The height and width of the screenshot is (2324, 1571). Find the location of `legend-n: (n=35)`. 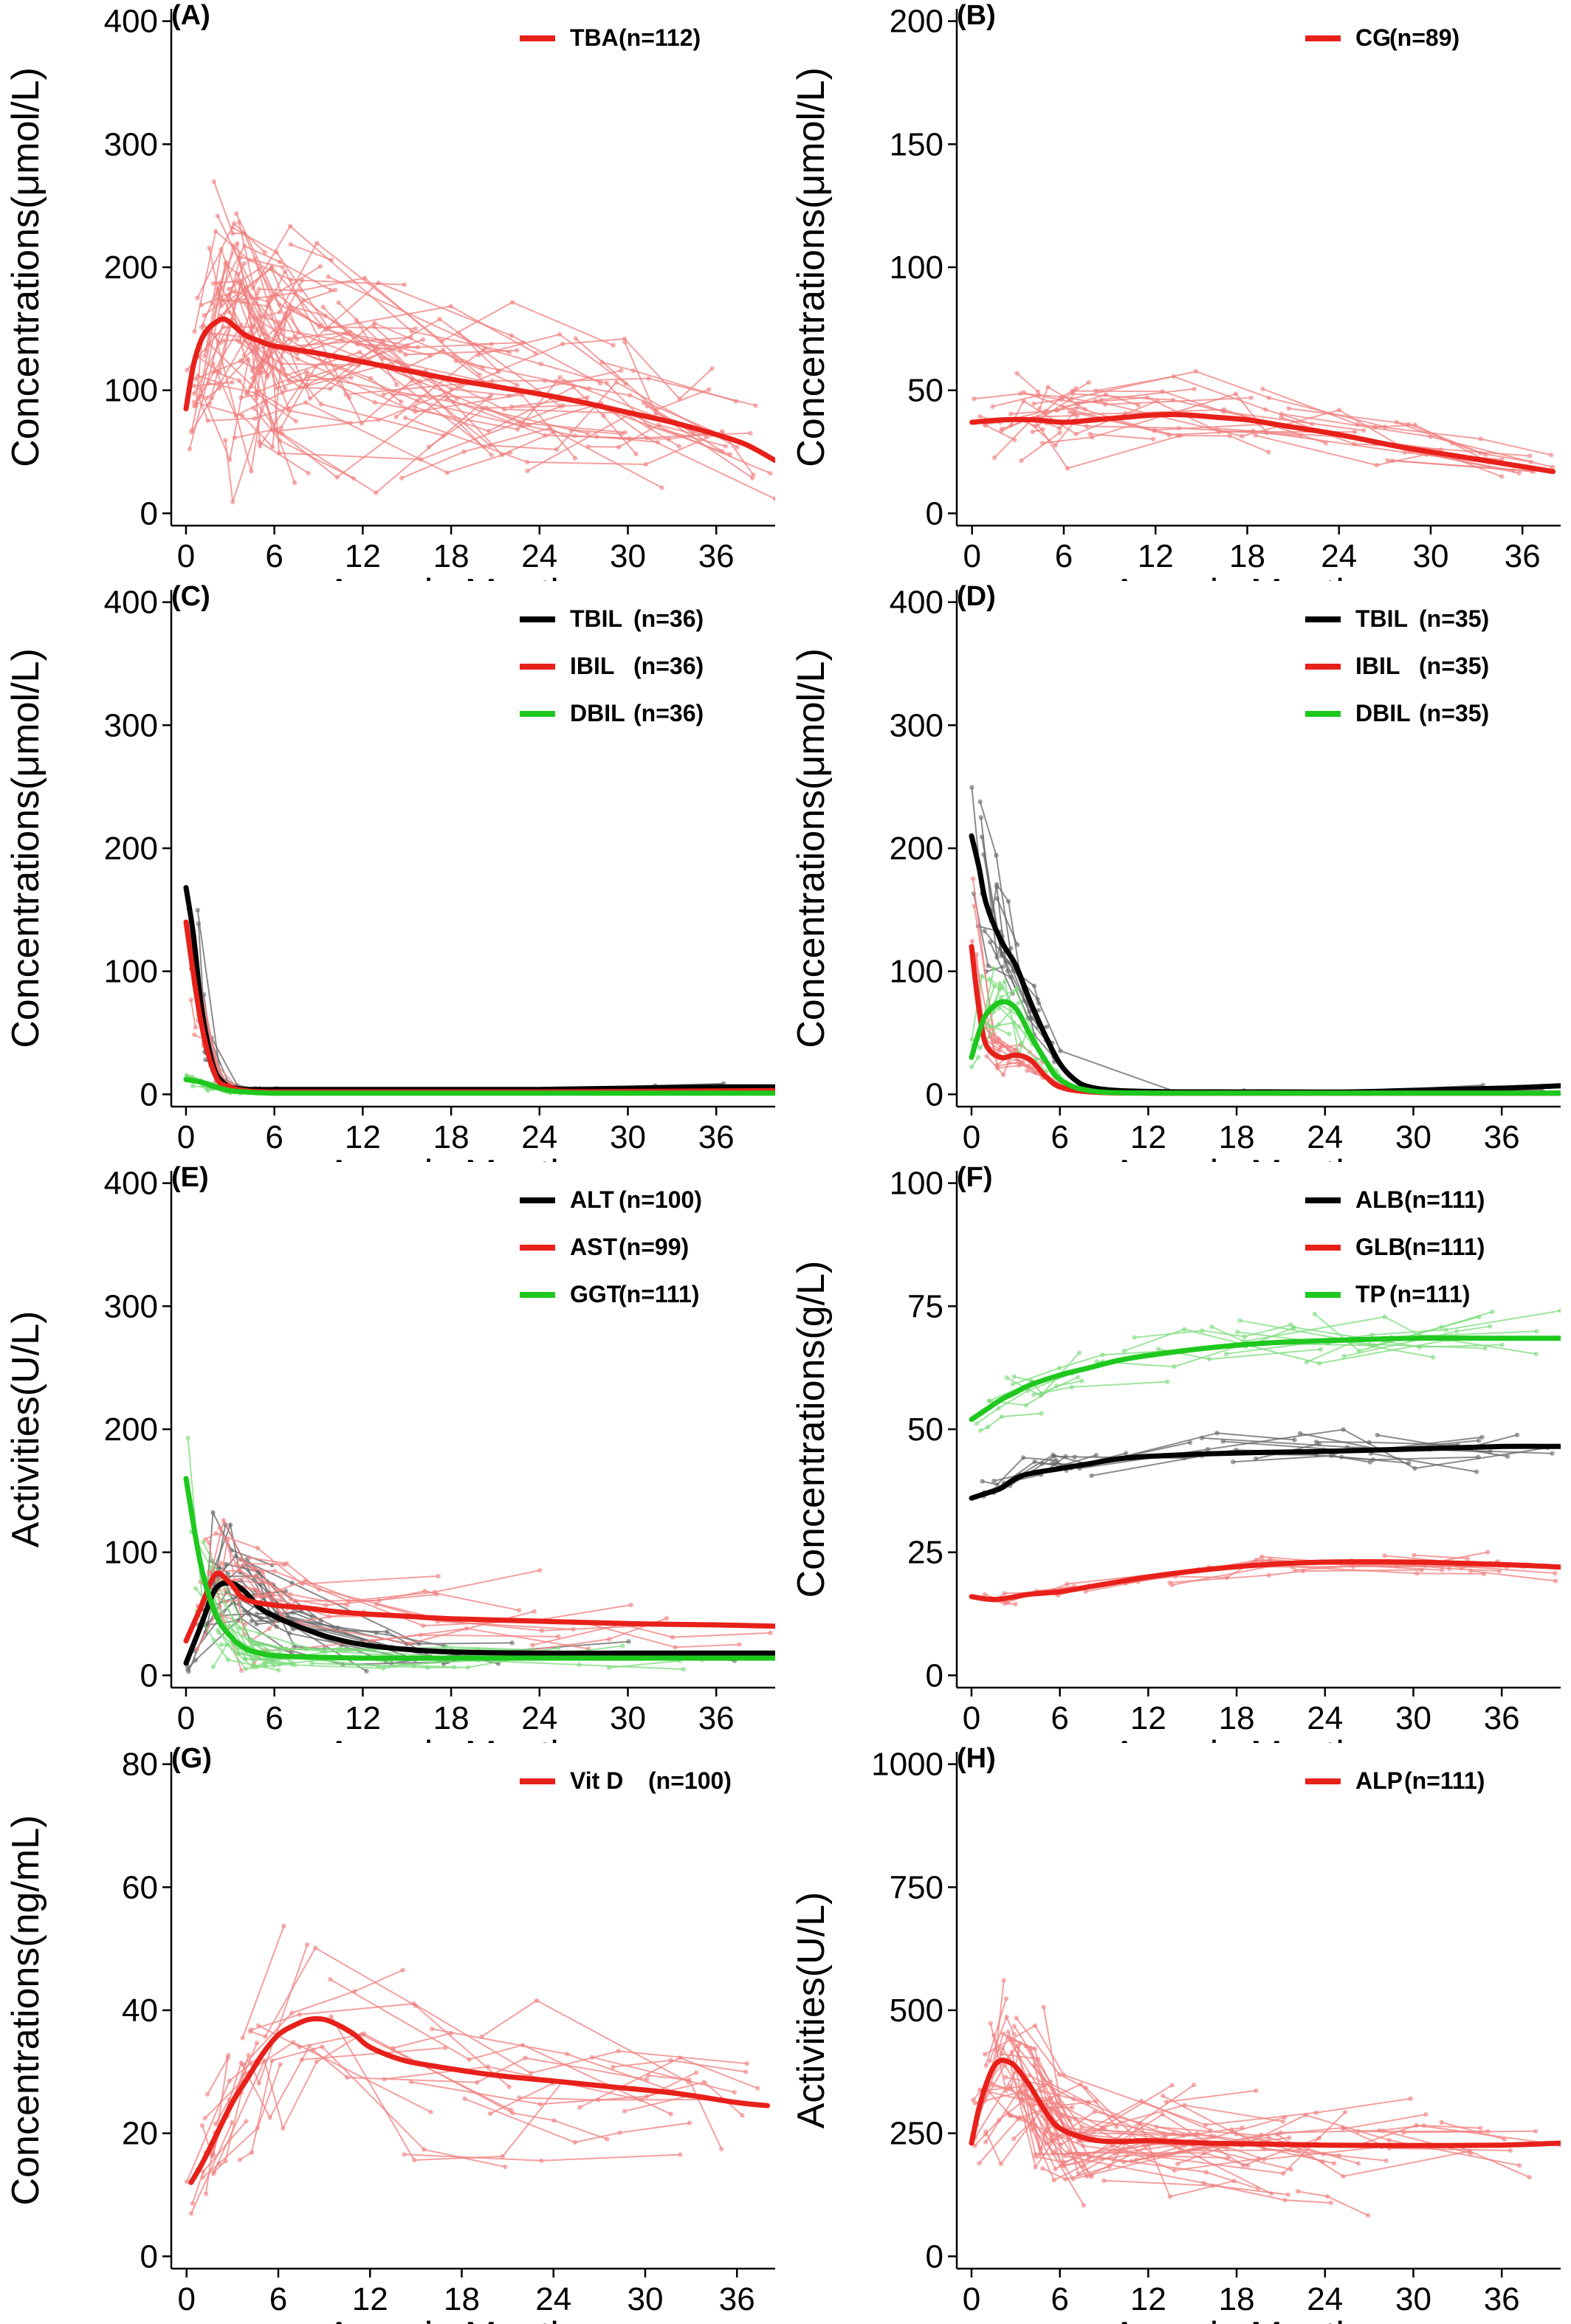

legend-n: (n=35) is located at coordinates (1454, 713).